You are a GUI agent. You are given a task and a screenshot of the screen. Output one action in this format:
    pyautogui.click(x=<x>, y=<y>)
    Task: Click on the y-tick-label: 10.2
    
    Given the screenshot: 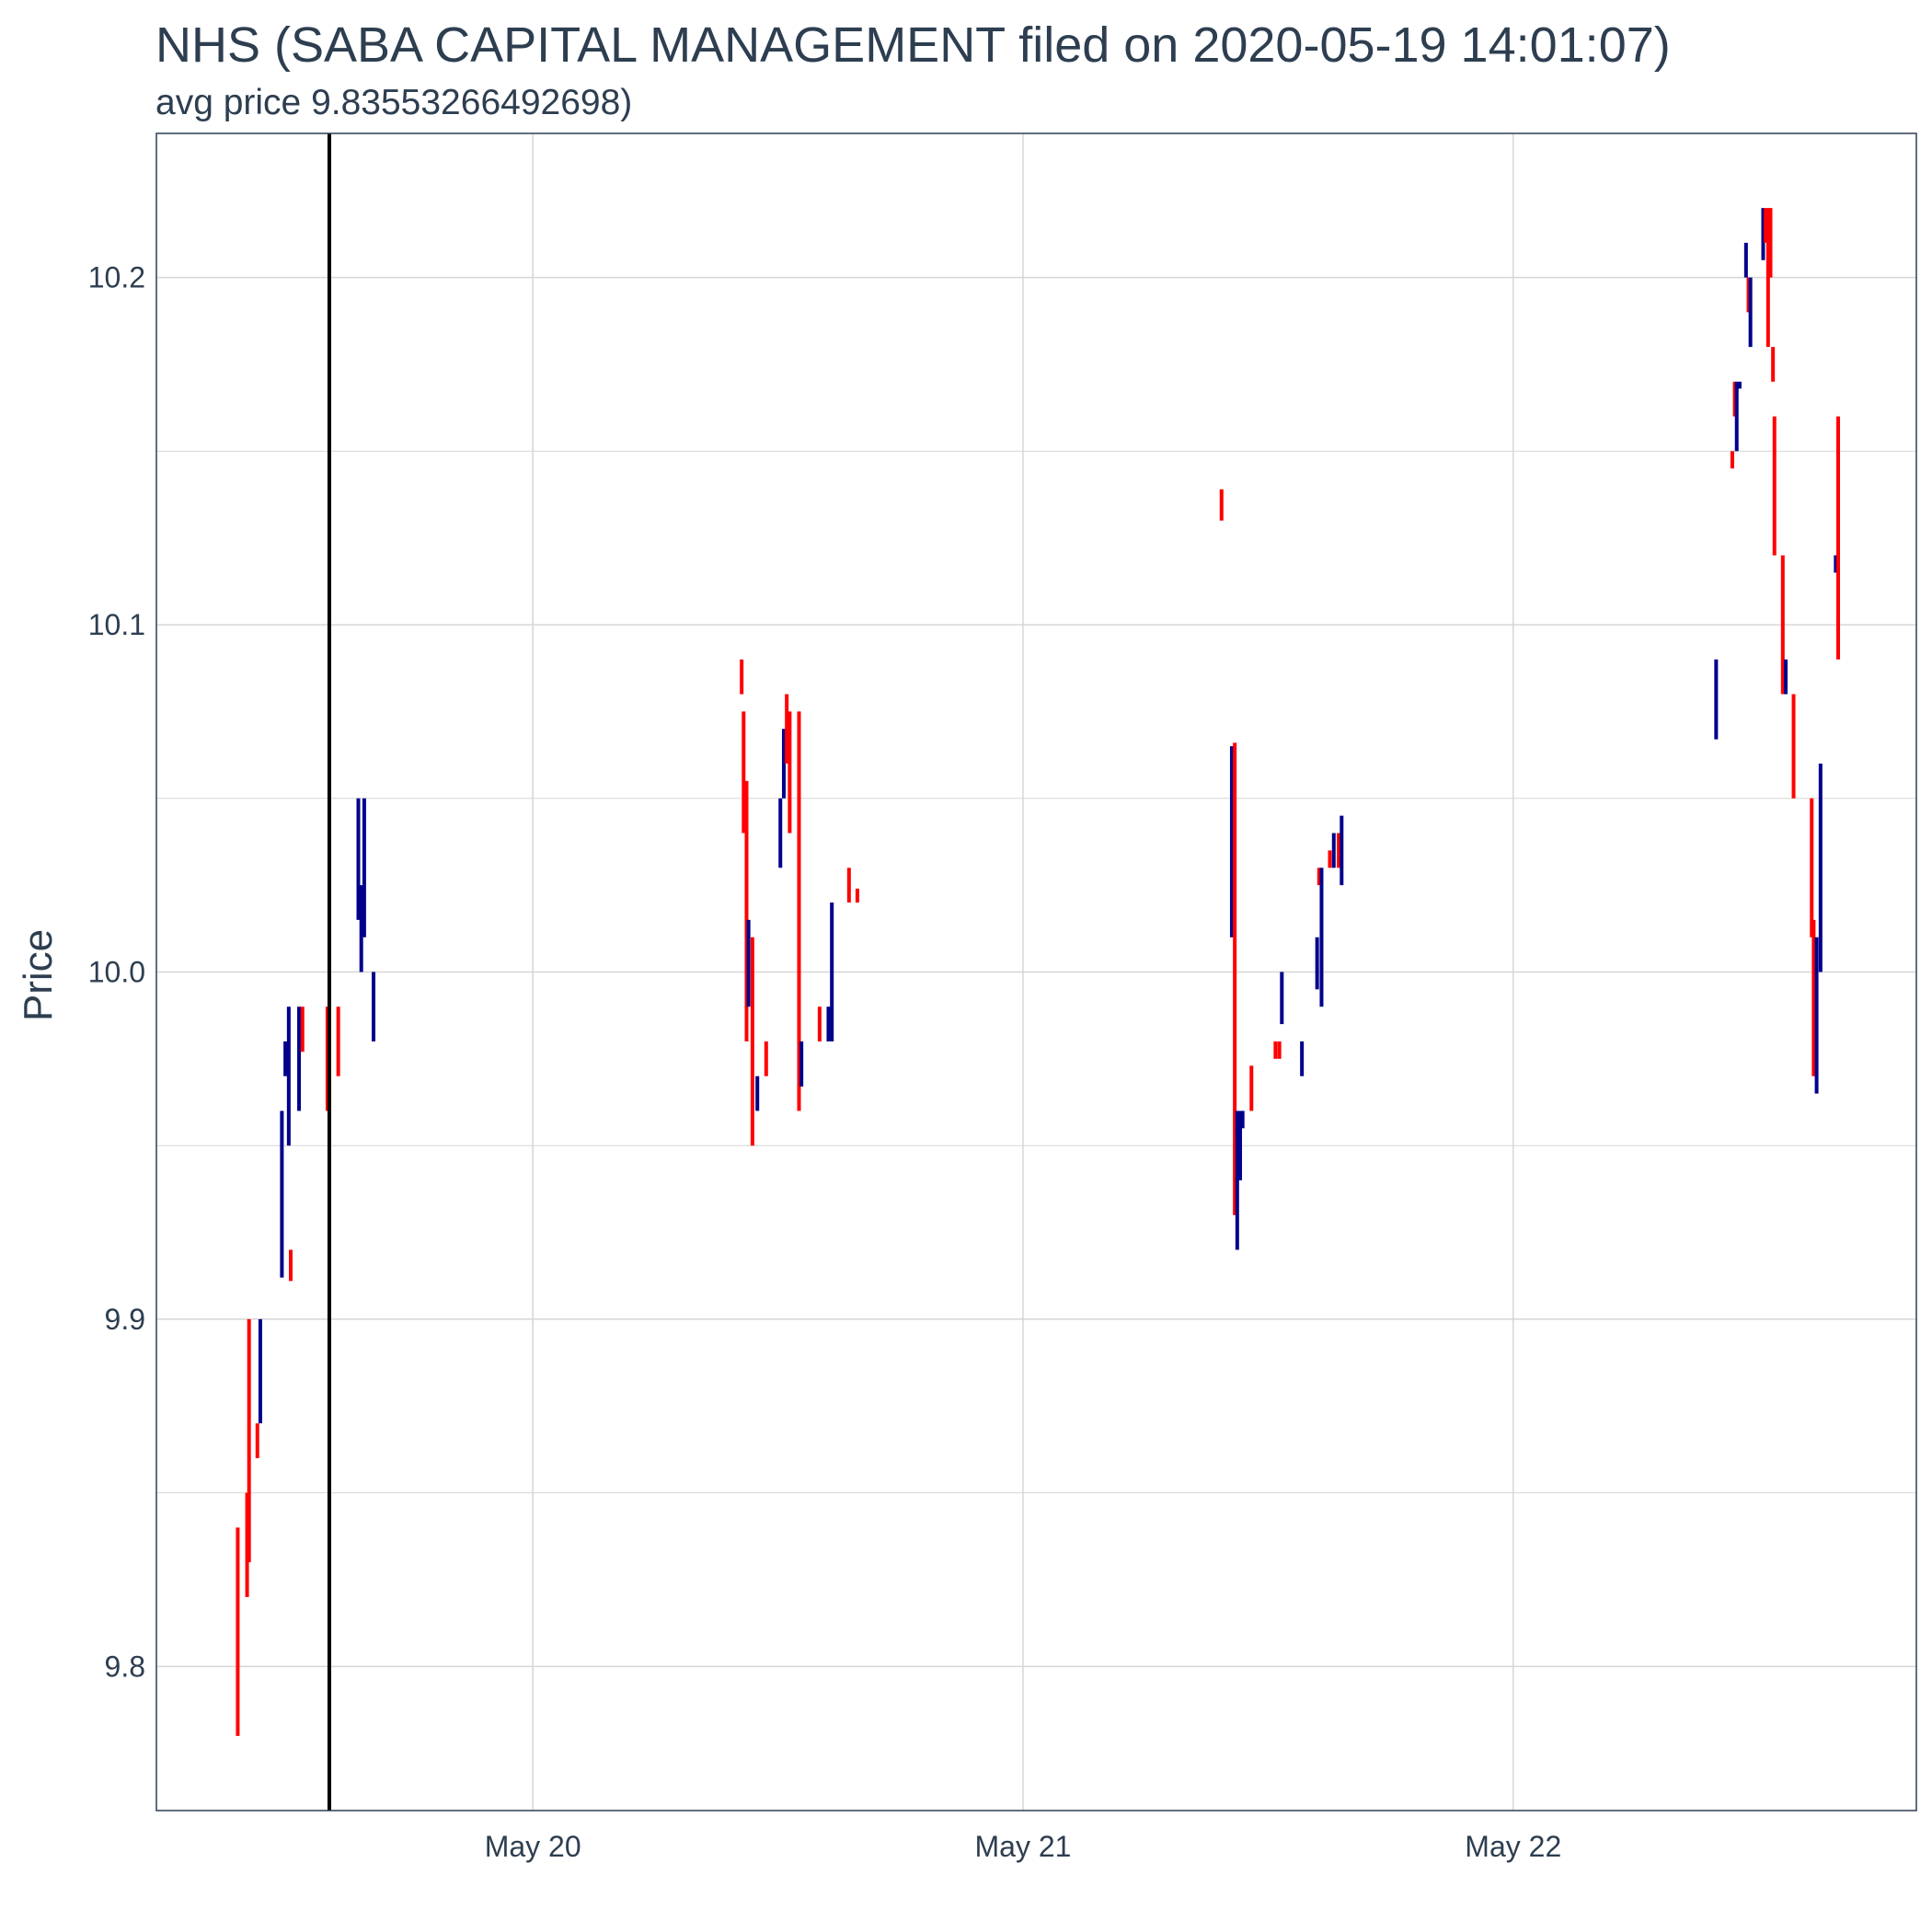 What is the action you would take?
    pyautogui.click(x=116, y=277)
    